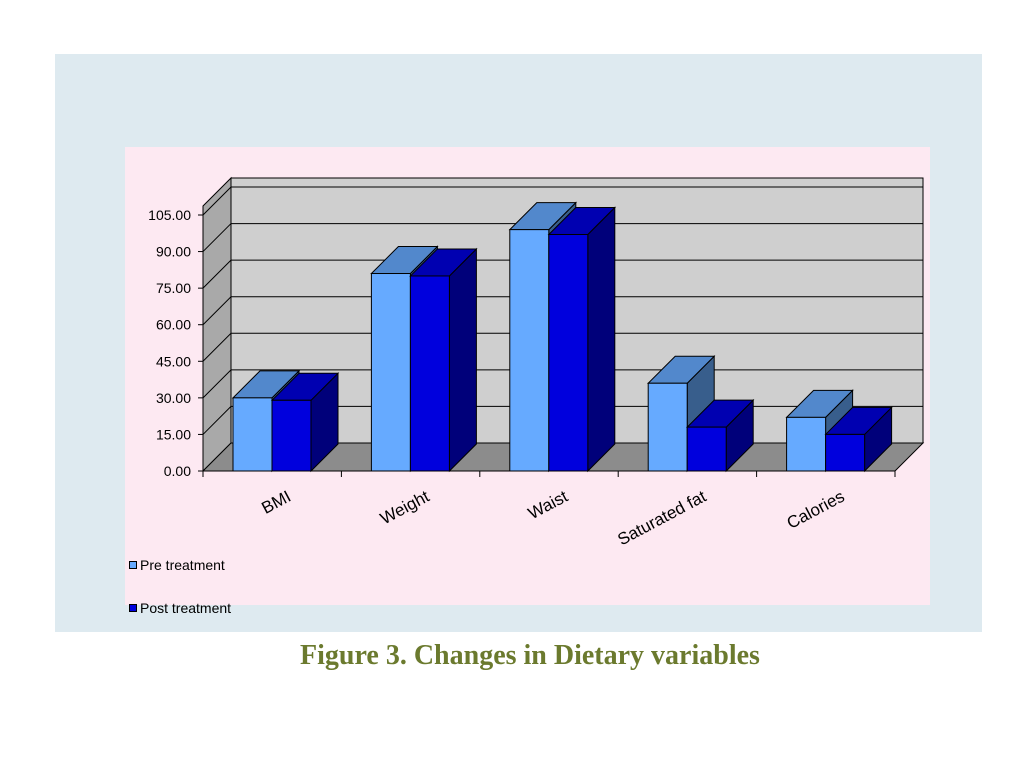 The width and height of the screenshot is (1024, 768). I want to click on bar-waist-pre-treatment, so click(529, 350).